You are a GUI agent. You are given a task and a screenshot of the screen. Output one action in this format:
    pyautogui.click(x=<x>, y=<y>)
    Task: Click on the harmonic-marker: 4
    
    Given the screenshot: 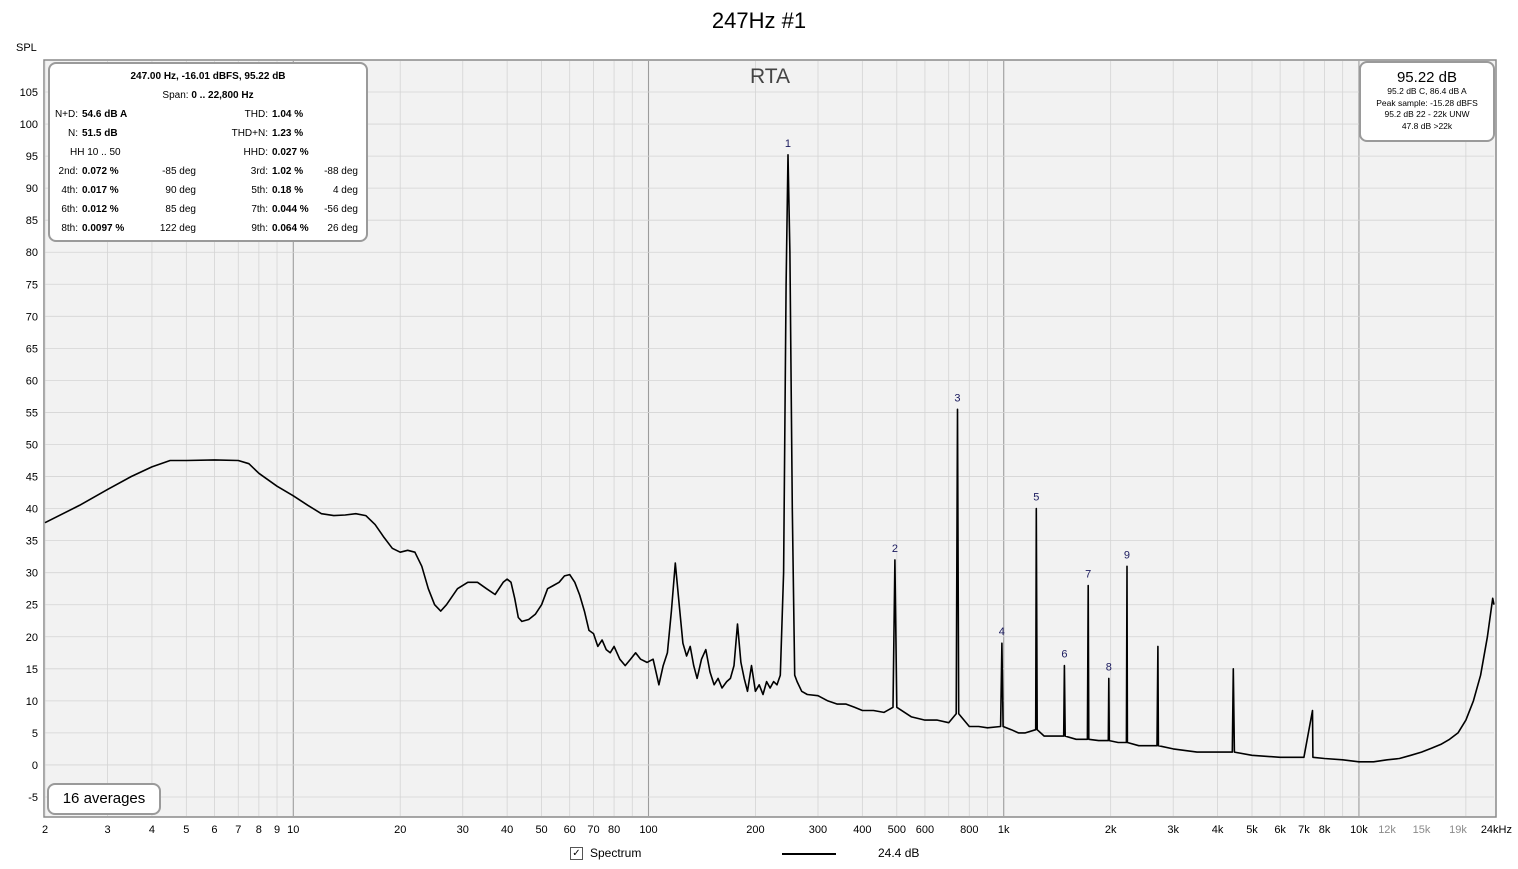 What is the action you would take?
    pyautogui.click(x=1002, y=632)
    